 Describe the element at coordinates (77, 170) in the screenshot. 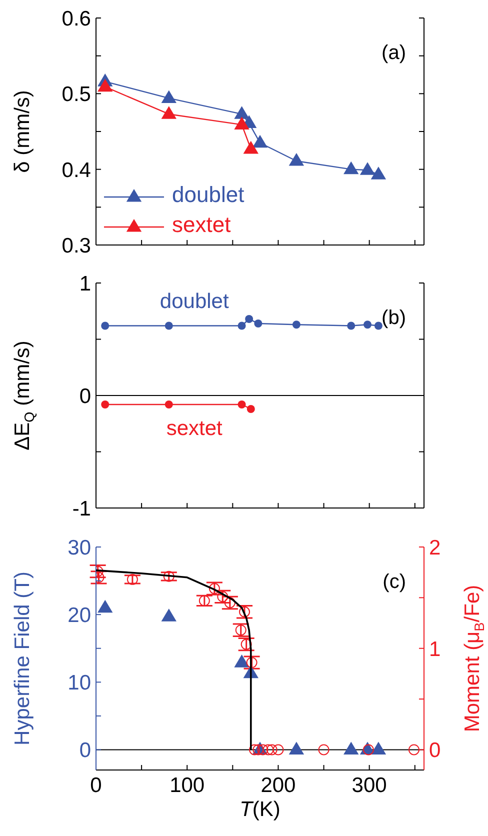

I see `y-tick-label: 0.4` at that location.